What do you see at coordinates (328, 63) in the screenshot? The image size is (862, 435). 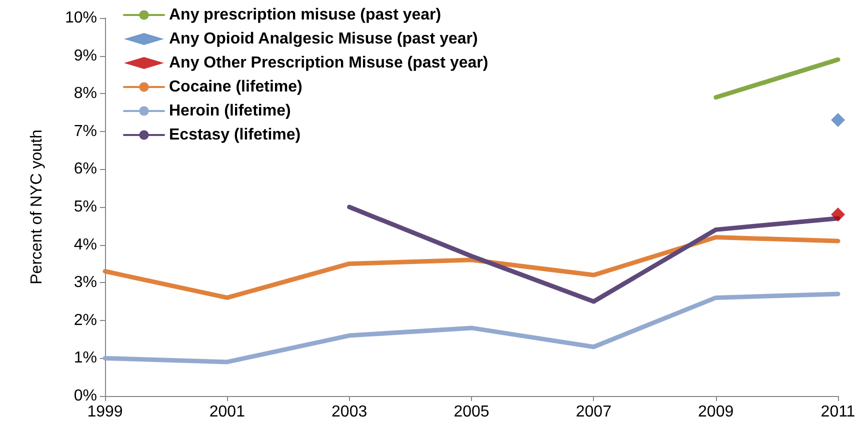 I see `legend-label: Any Other Prescription Misuse (past year)` at bounding box center [328, 63].